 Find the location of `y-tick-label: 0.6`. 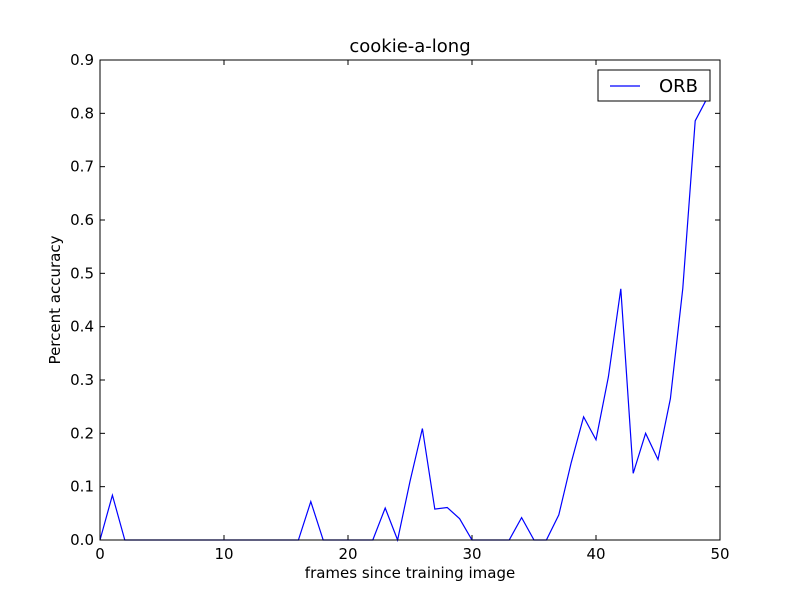

y-tick-label: 0.6 is located at coordinates (82, 220).